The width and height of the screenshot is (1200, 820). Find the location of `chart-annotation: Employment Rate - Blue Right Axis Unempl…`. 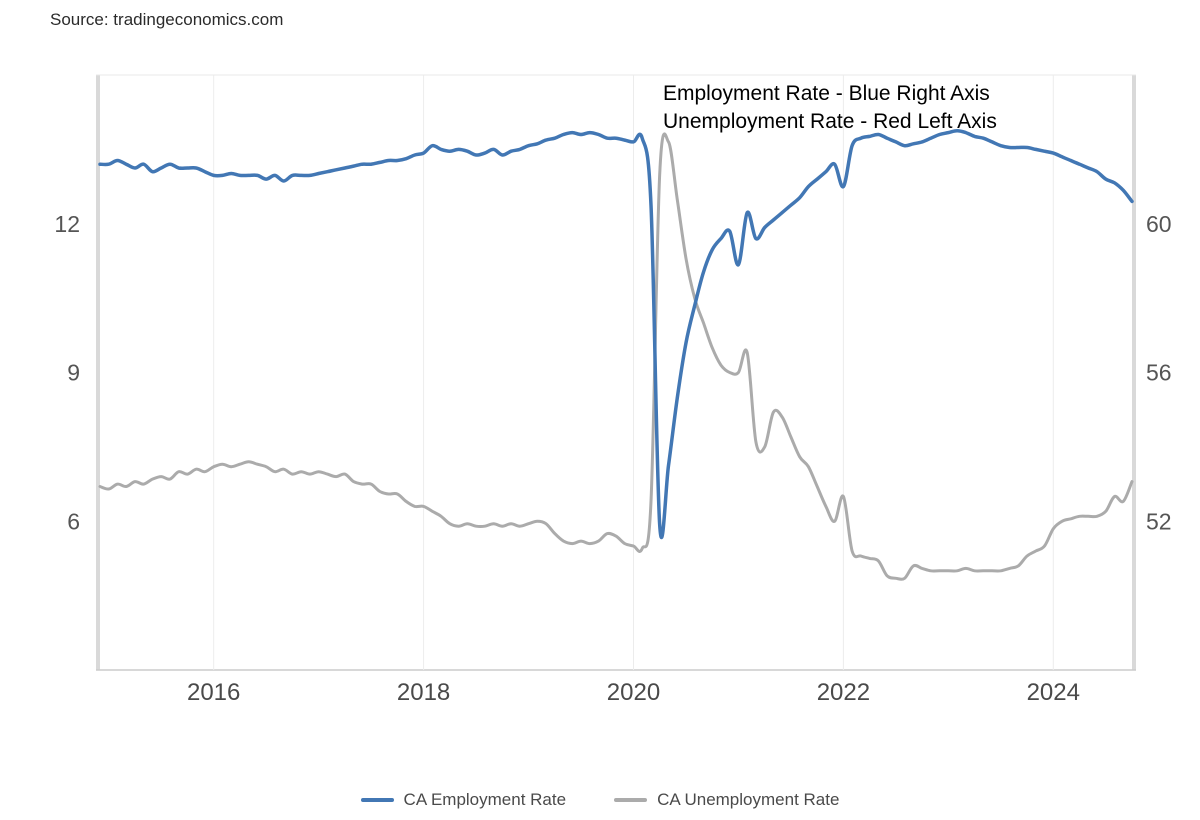

chart-annotation: Employment Rate - Blue Right Axis Unempl… is located at coordinates (830, 108).